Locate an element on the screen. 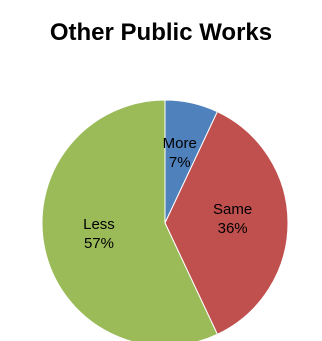 The height and width of the screenshot is (341, 322). slice-label-more: More is located at coordinates (180, 143).